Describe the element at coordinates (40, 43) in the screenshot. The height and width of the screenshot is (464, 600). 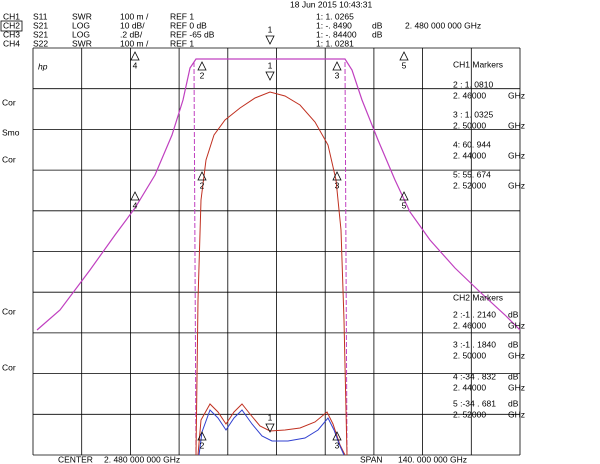
I see `parameter: S22` at that location.